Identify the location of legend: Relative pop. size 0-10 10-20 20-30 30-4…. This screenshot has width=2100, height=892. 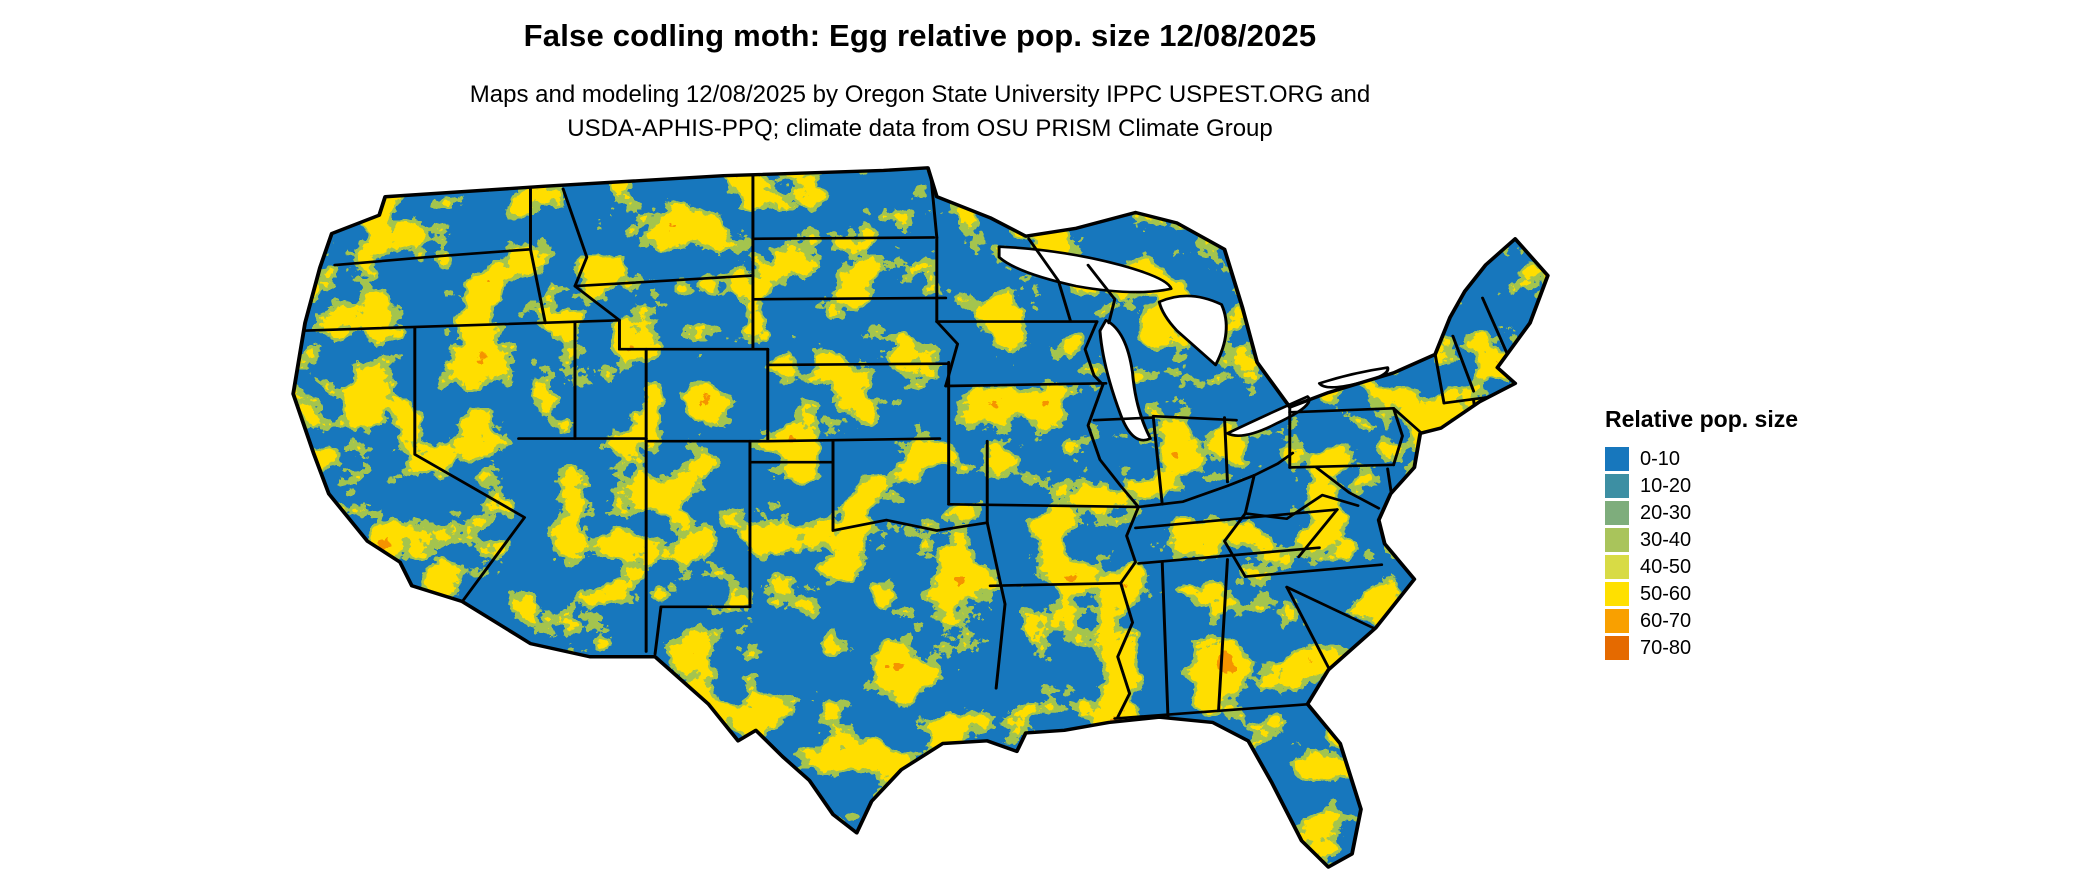
(1701, 534).